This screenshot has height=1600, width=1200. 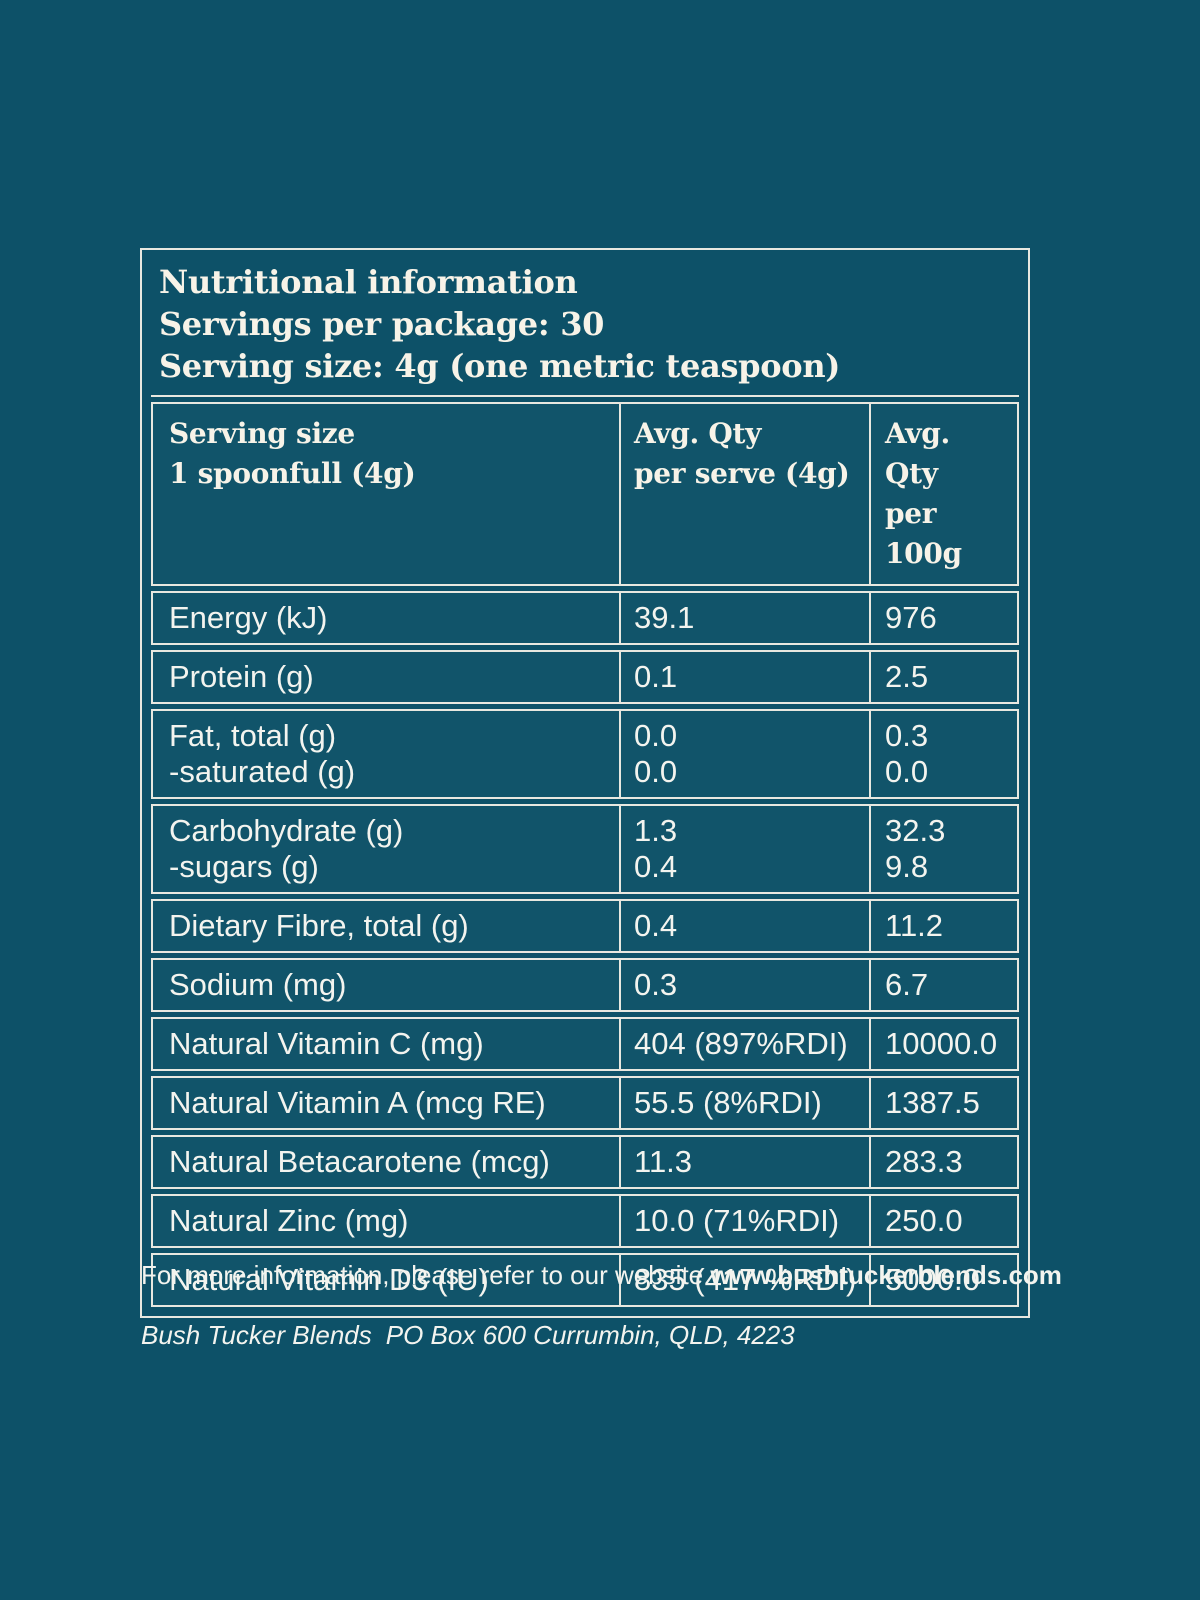 I want to click on row-per-100g-value: 283.3, so click(x=943, y=1162).